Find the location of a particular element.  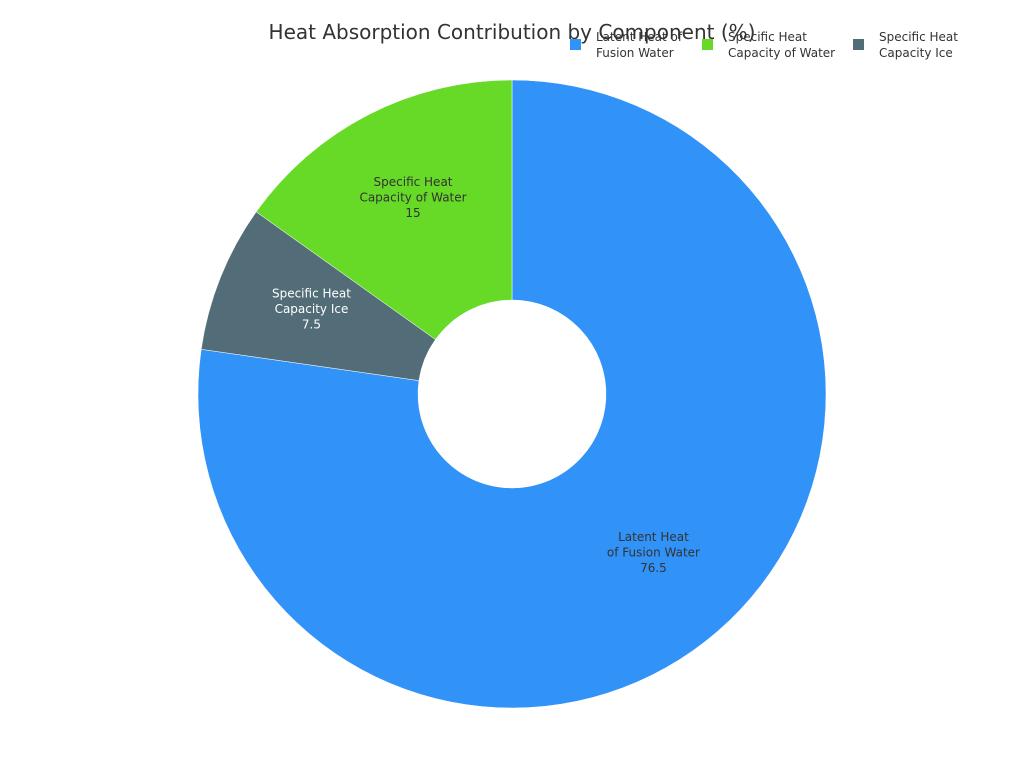

legend-label: Specific Heat Capacity of Water is located at coordinates (782, 45).